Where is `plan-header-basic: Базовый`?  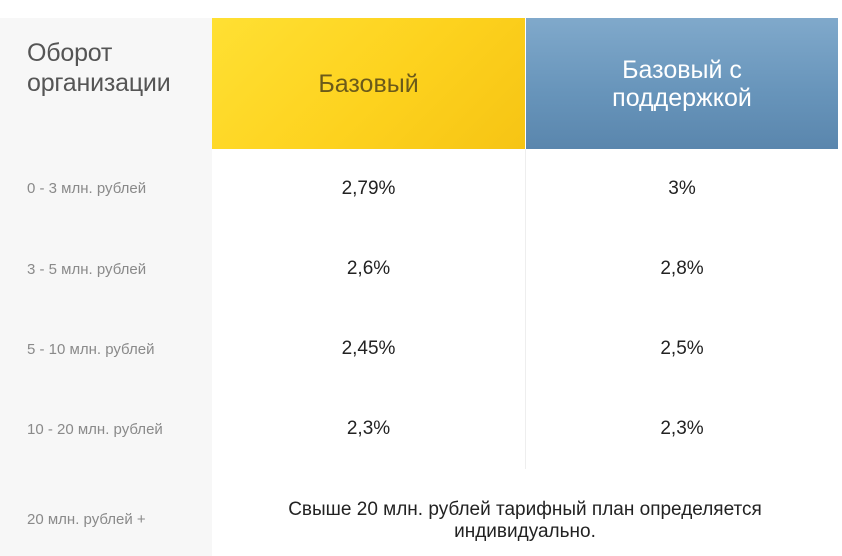 plan-header-basic: Базовый is located at coordinates (368, 83).